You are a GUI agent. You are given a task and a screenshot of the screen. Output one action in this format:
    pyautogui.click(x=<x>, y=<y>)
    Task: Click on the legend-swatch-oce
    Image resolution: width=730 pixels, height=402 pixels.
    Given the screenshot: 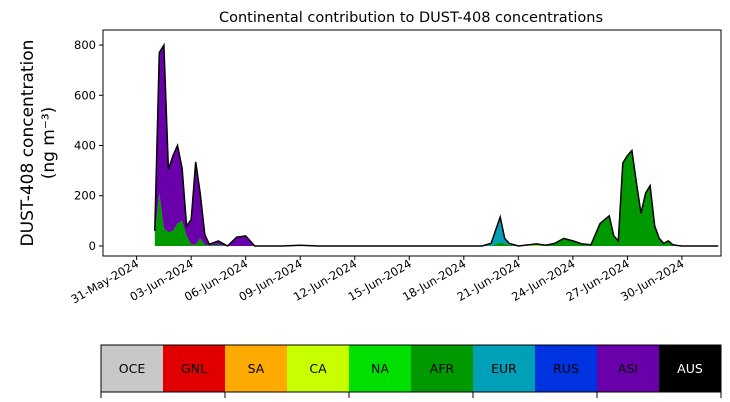 What is the action you would take?
    pyautogui.click(x=132, y=368)
    